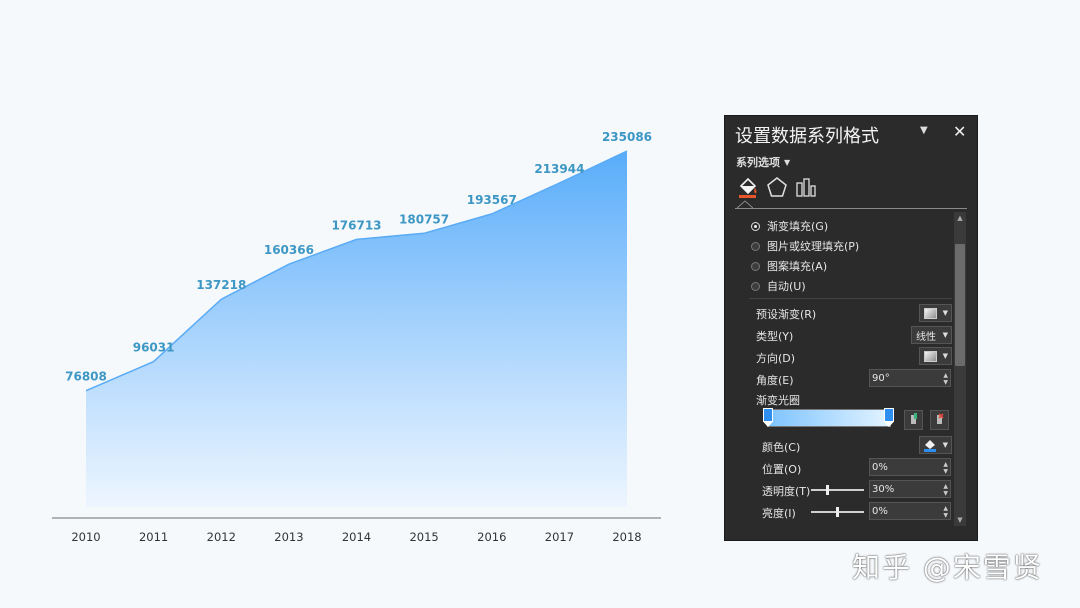 Image resolution: width=1080 pixels, height=608 pixels. What do you see at coordinates (926, 337) in the screenshot?
I see `type-value: 线性` at bounding box center [926, 337].